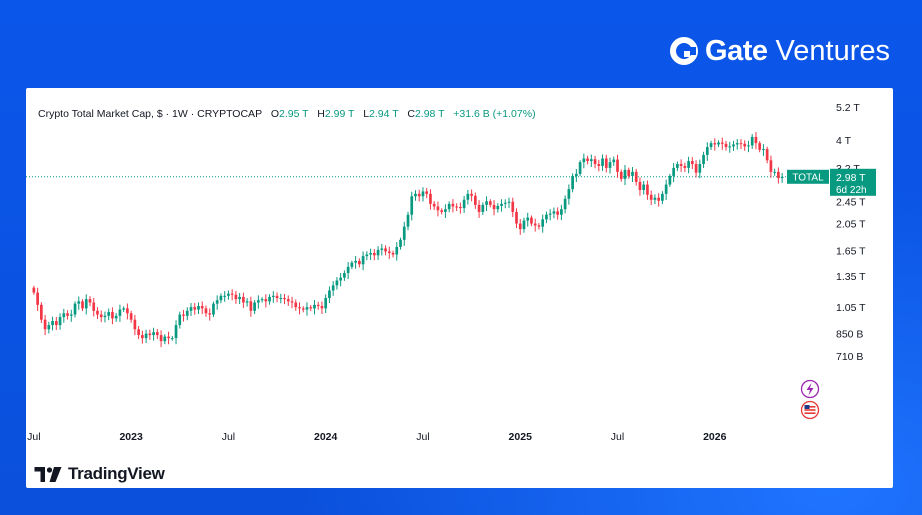 The height and width of the screenshot is (515, 922). What do you see at coordinates (684, 51) in the screenshot?
I see `gate-logo-icon` at bounding box center [684, 51].